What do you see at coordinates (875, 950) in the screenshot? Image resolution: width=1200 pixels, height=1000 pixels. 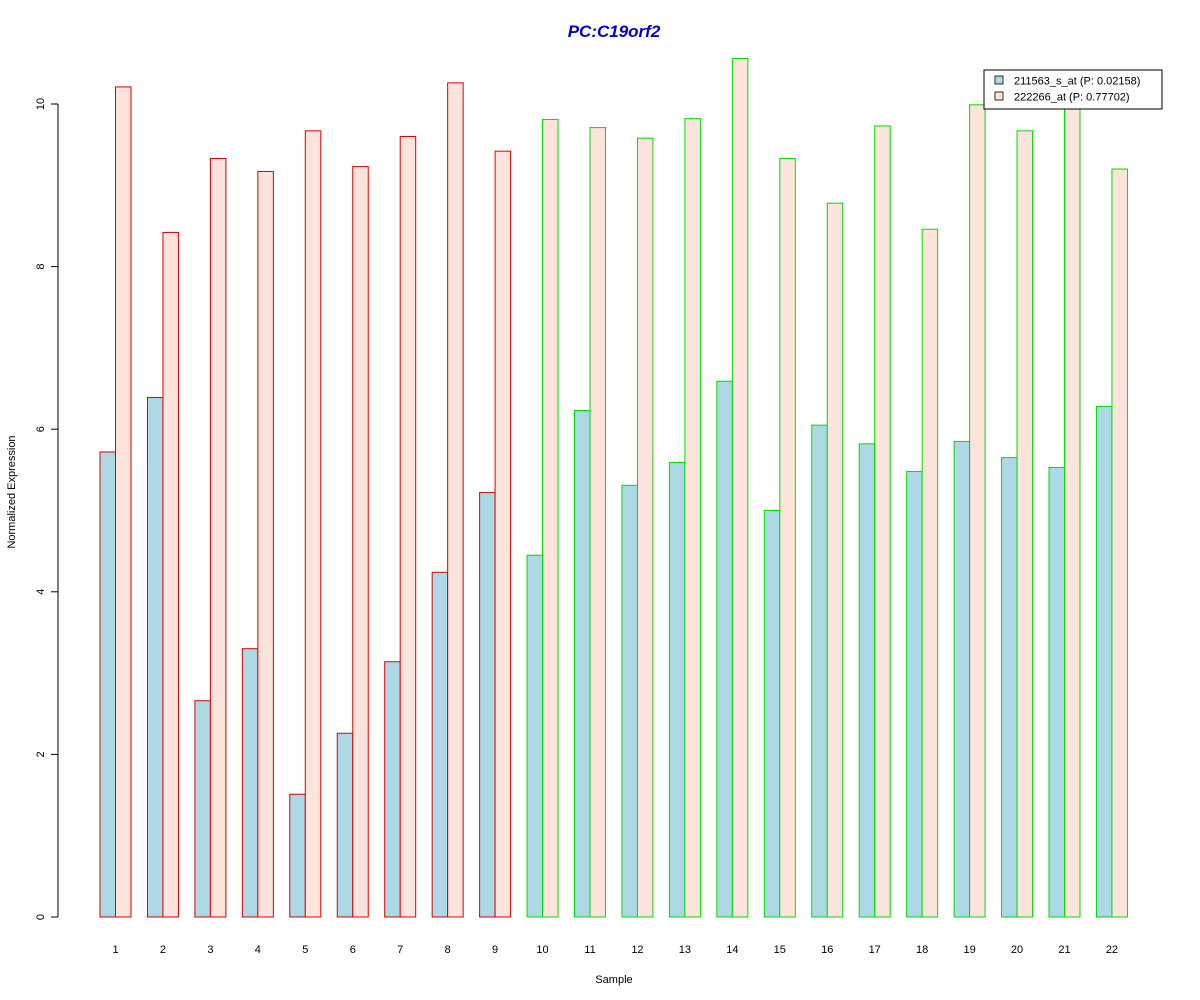 I see `x-tick-label: 17` at bounding box center [875, 950].